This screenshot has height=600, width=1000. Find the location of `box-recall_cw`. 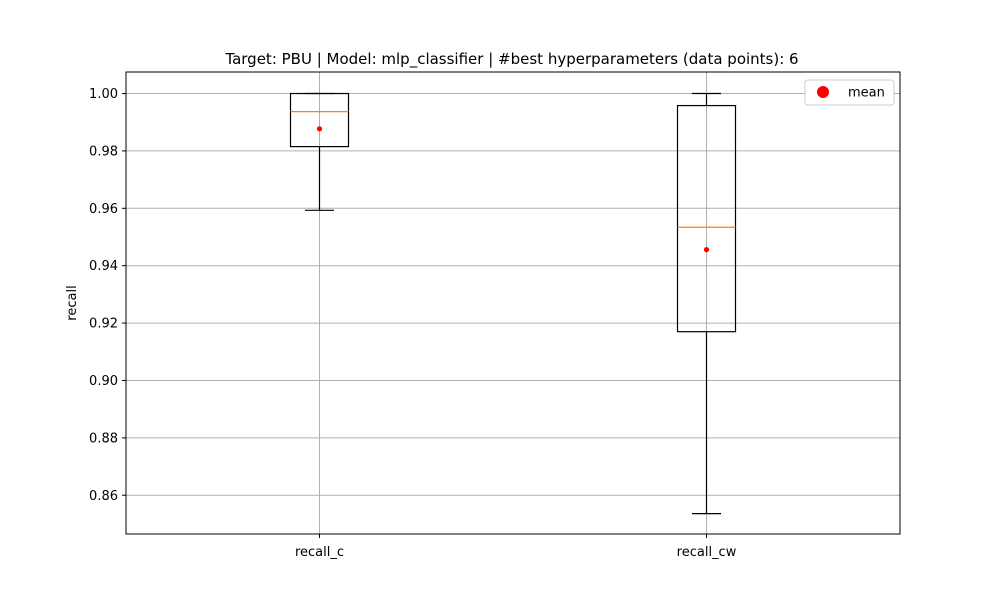

box-recall_cw is located at coordinates (706, 303).